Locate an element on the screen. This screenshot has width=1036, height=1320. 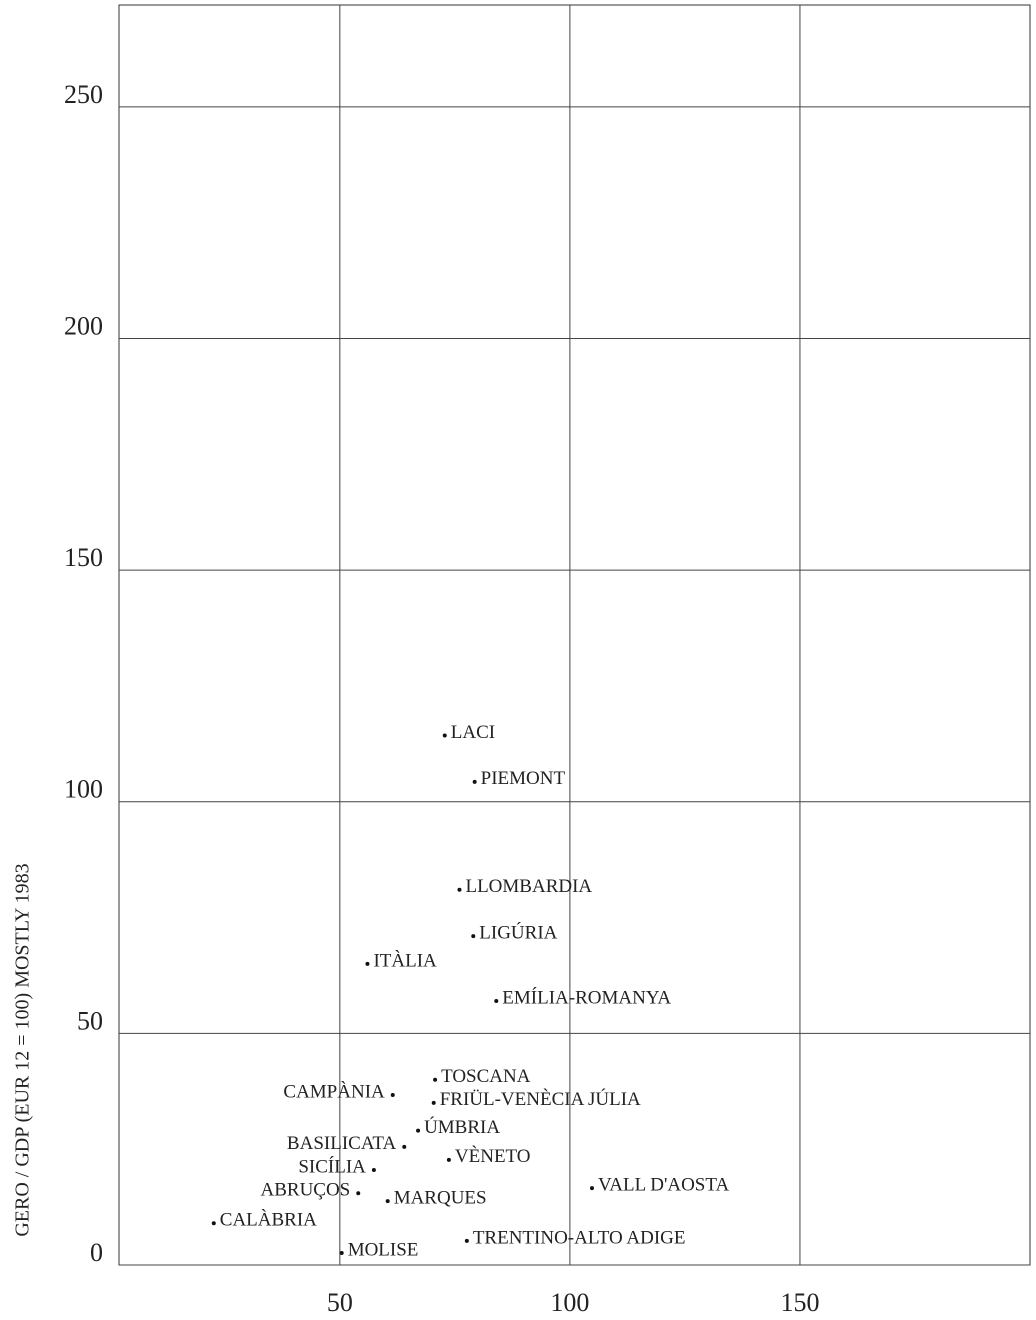
point-label: LACI is located at coordinates (473, 732).